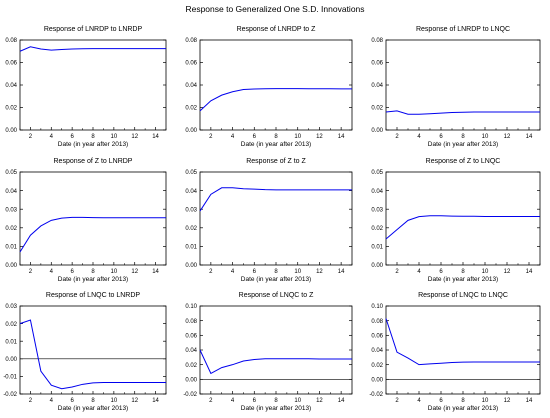 The image size is (550, 418). I want to click on panel-title: Response of Z to Z, so click(276, 161).